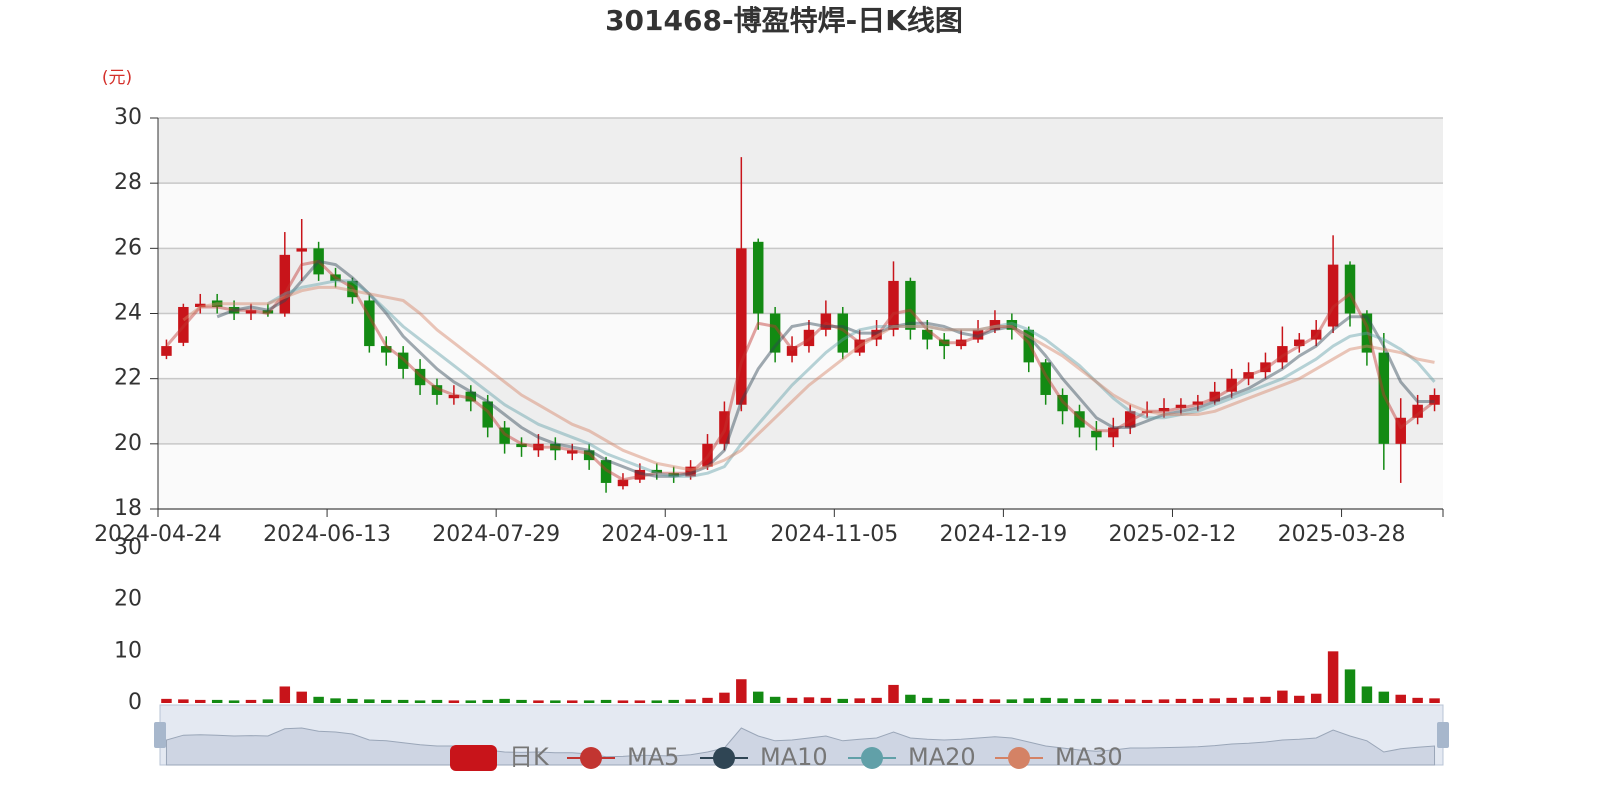 This screenshot has height=800, width=1600. What do you see at coordinates (128, 117) in the screenshot?
I see `y-tick-label: 30` at bounding box center [128, 117].